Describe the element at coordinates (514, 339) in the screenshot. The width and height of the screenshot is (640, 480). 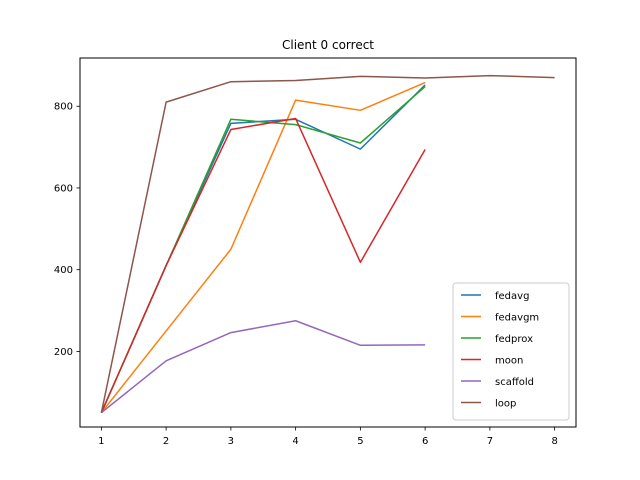
I see `legend-label-fedprox: fedprox` at that location.